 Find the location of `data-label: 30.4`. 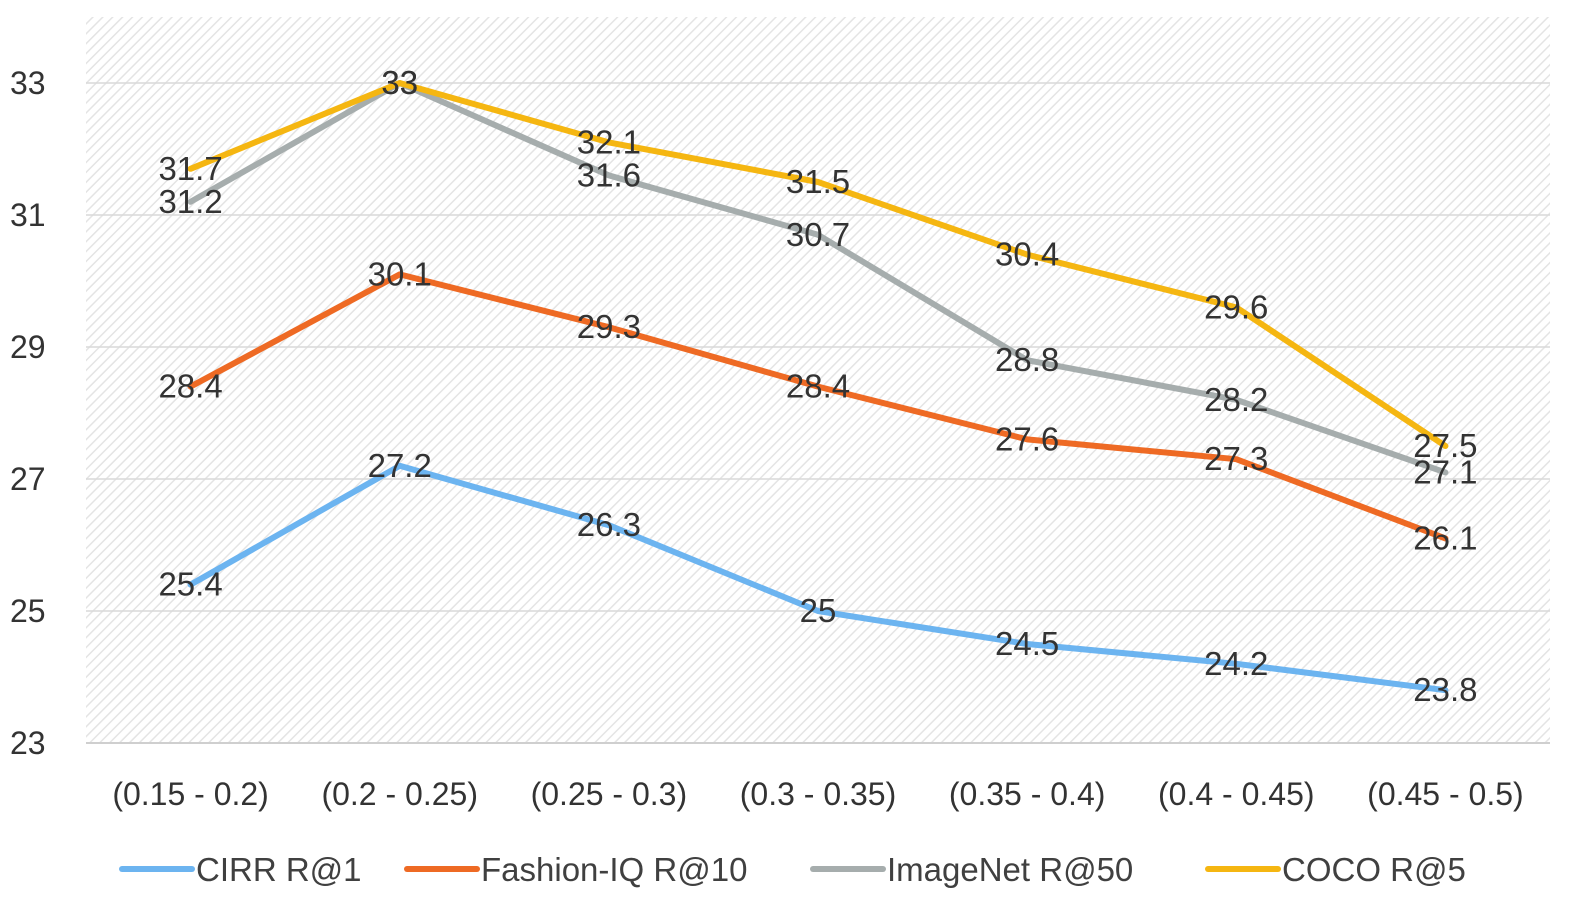

data-label: 30.4 is located at coordinates (1027, 254).